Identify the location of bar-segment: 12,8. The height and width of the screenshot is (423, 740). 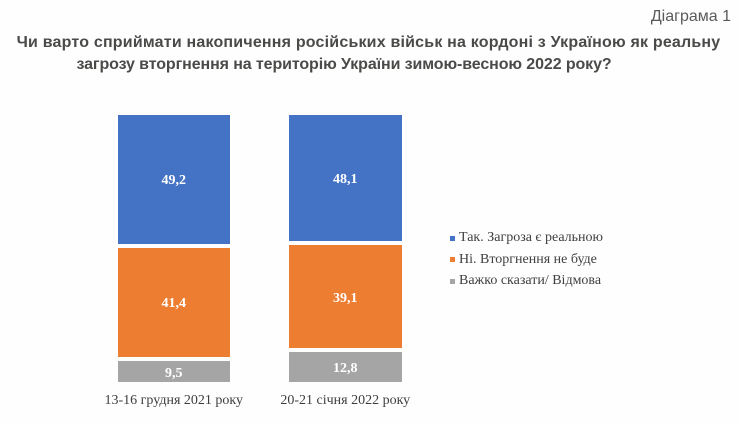
(345, 367).